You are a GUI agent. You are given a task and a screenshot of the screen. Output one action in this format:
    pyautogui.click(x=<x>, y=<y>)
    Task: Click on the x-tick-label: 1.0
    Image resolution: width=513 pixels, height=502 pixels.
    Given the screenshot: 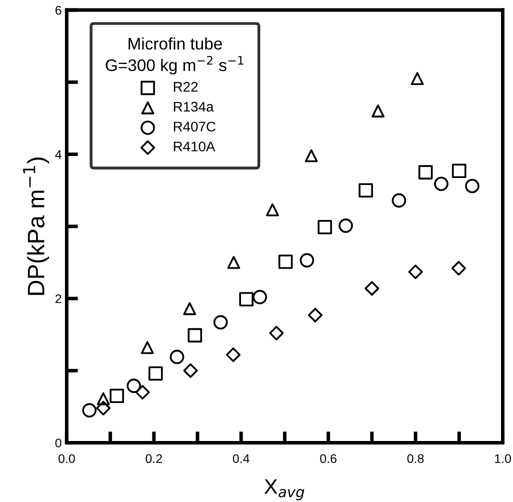 What is the action you would take?
    pyautogui.click(x=503, y=459)
    